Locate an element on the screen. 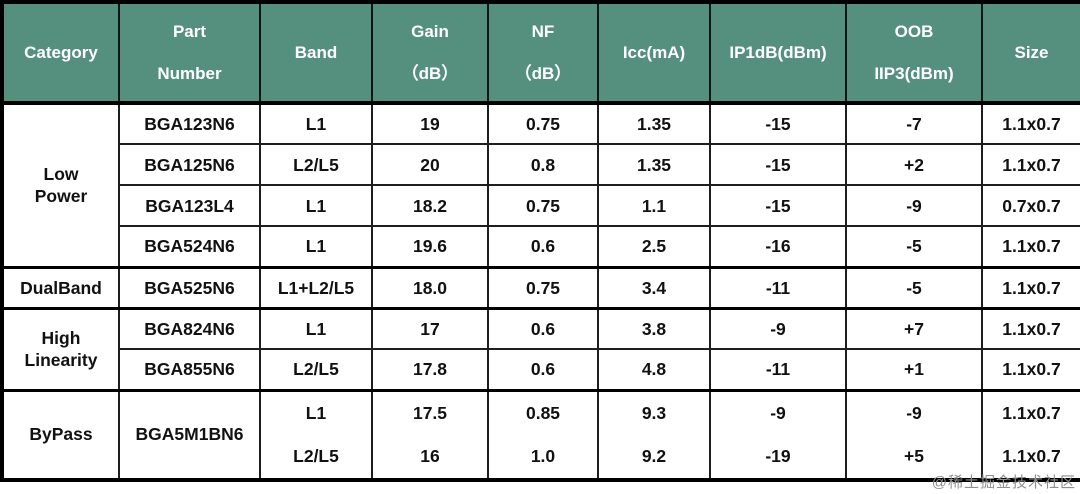  oob-iip3-cell: -9 is located at coordinates (914, 205).